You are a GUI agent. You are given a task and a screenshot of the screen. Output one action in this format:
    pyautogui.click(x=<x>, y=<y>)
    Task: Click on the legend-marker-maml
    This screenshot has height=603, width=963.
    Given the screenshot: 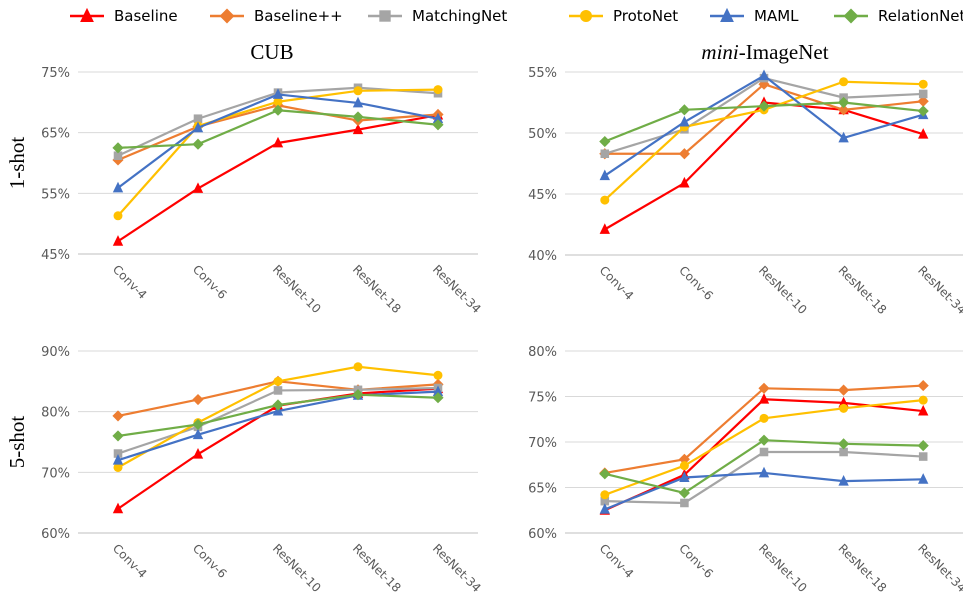 What is the action you would take?
    pyautogui.click(x=727, y=14)
    